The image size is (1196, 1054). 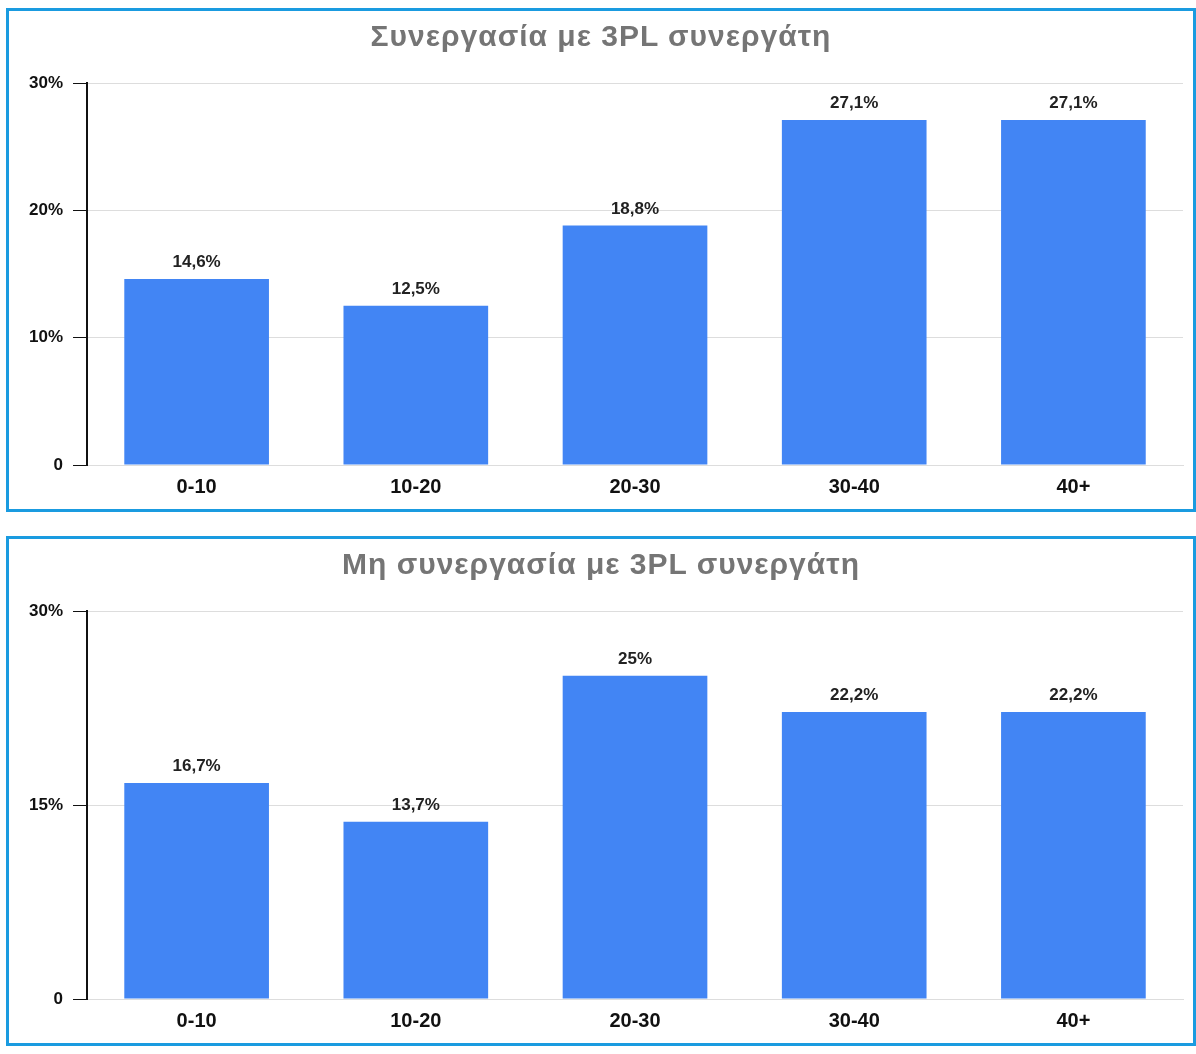 I want to click on data-label: 13,7%, so click(x=415, y=804).